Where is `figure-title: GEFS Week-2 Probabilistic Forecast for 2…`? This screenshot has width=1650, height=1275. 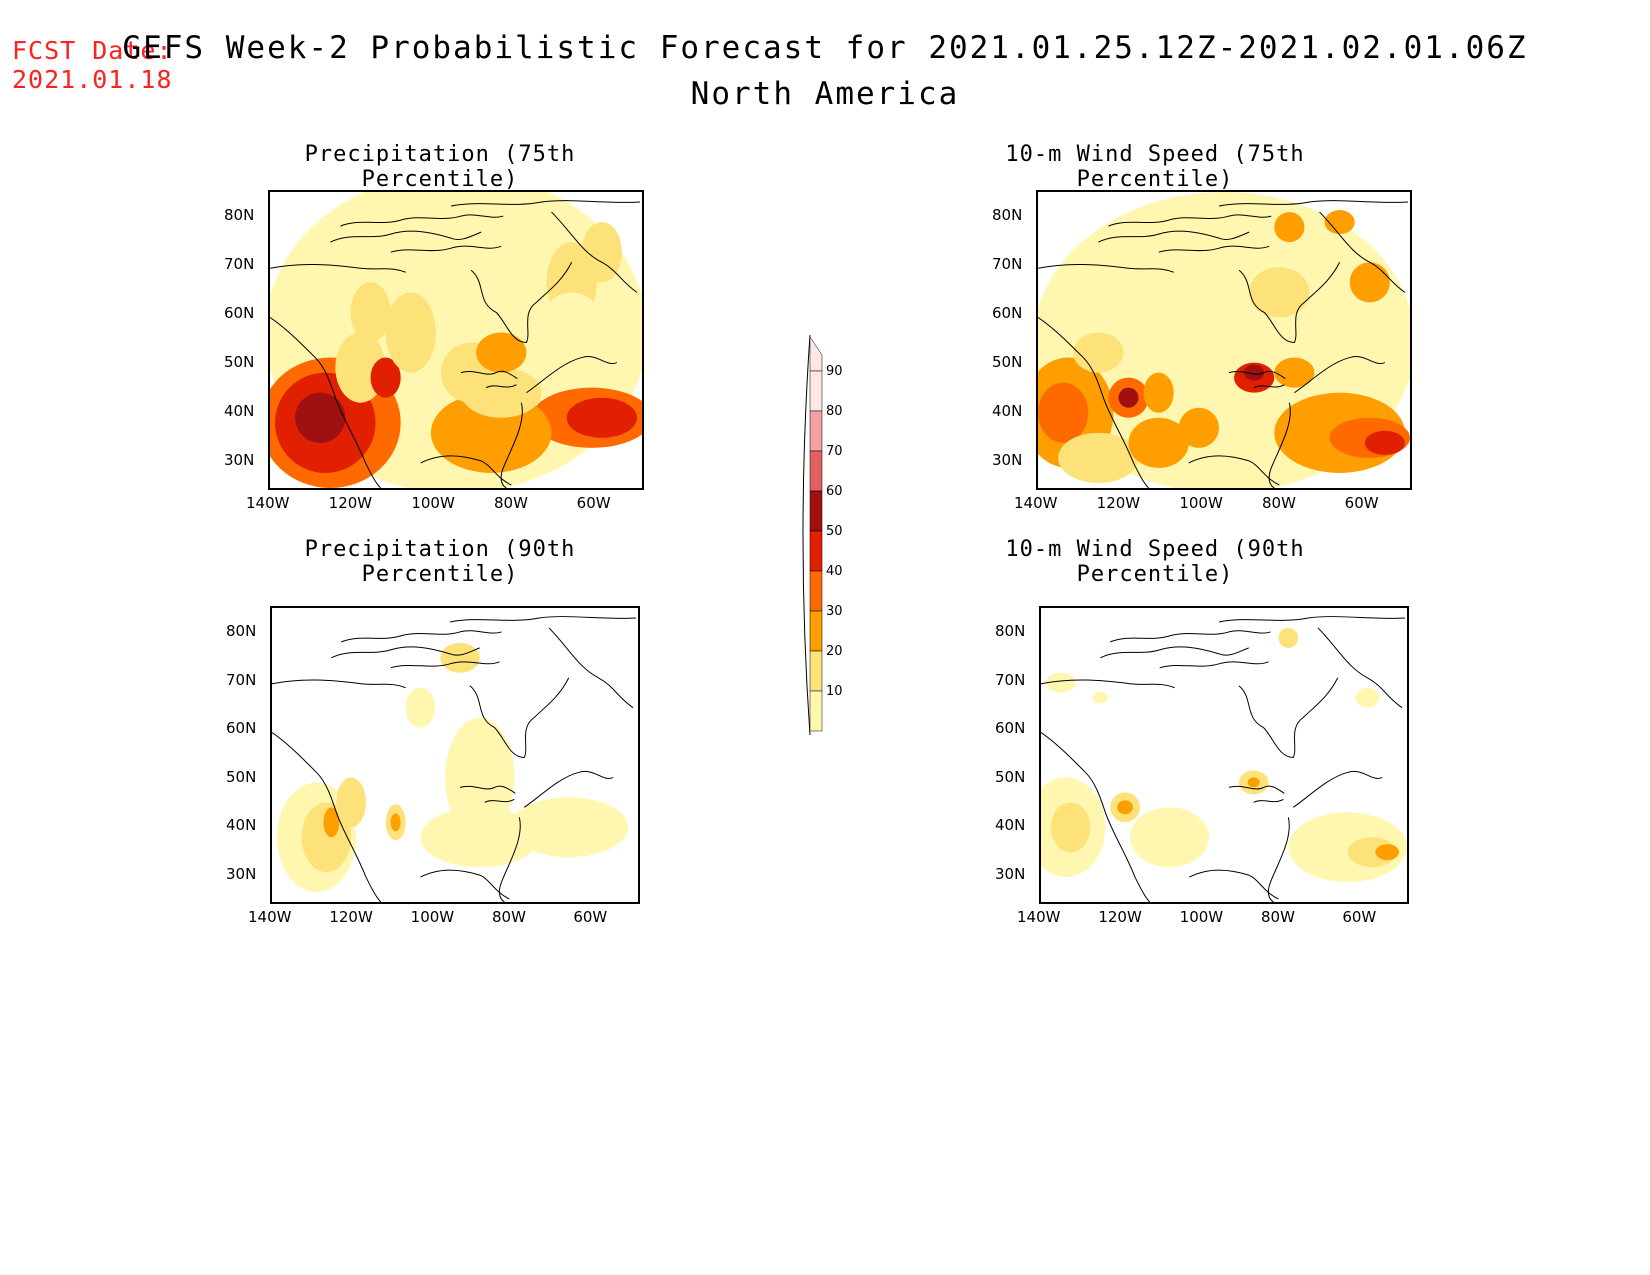 figure-title: GEFS Week-2 Probabilistic Forecast for 2… is located at coordinates (825, 71).